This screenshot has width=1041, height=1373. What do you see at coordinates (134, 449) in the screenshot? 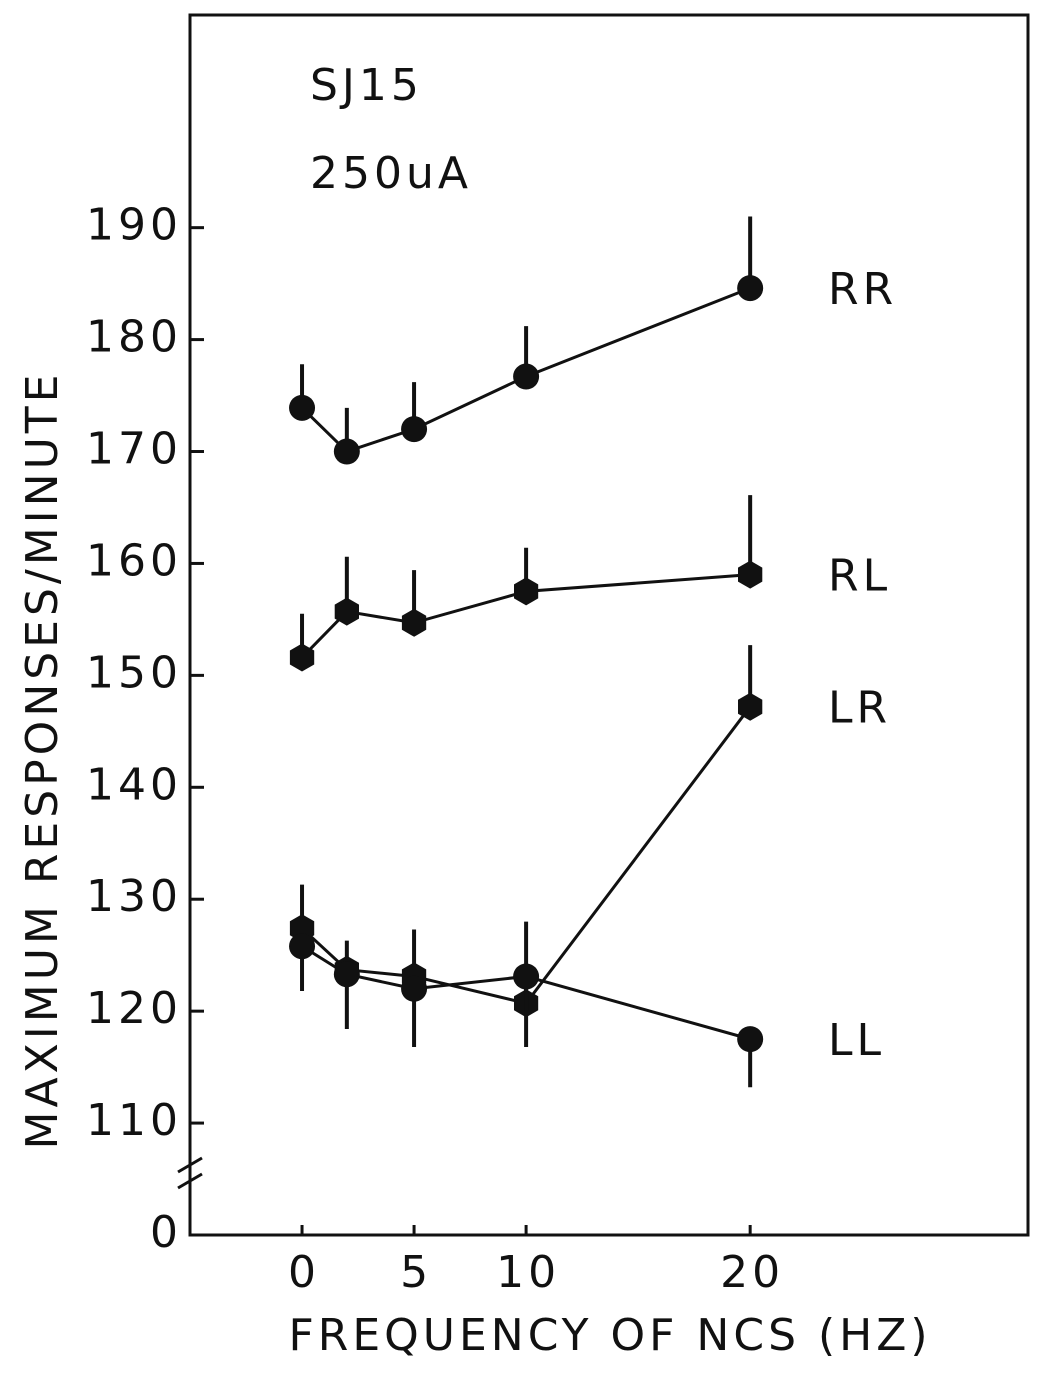
I see `y-tick-label: 170` at bounding box center [134, 449].